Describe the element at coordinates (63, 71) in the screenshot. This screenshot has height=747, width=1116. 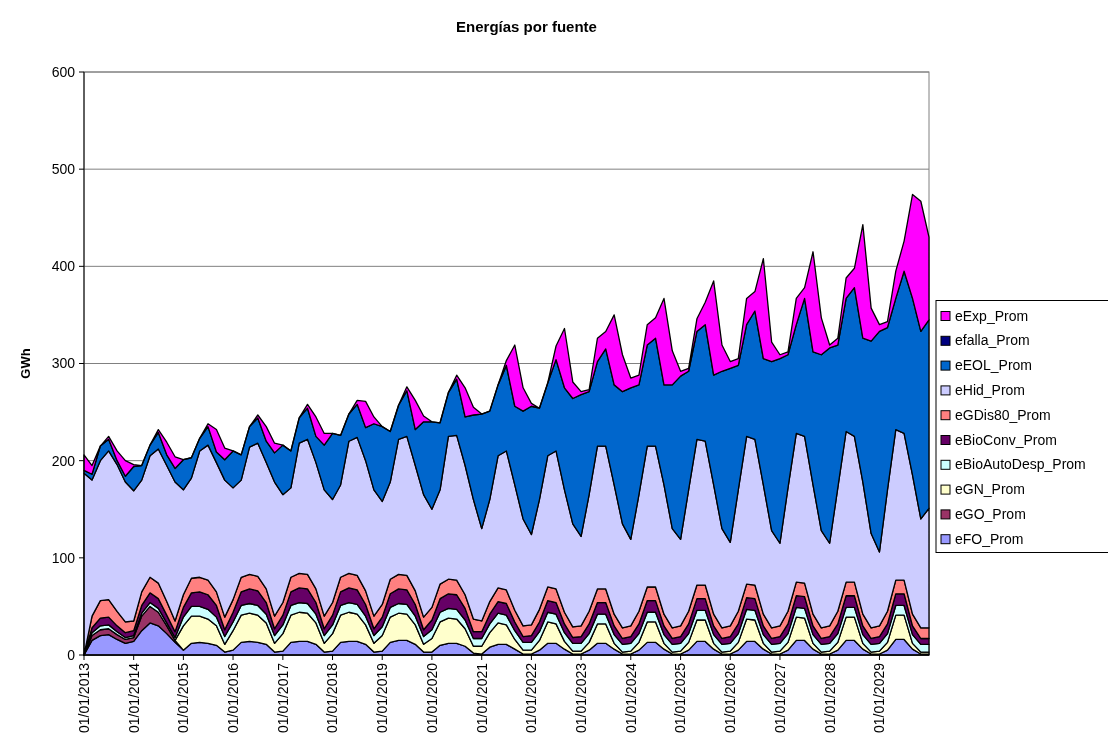
I see `y-tick-label: 600` at that location.